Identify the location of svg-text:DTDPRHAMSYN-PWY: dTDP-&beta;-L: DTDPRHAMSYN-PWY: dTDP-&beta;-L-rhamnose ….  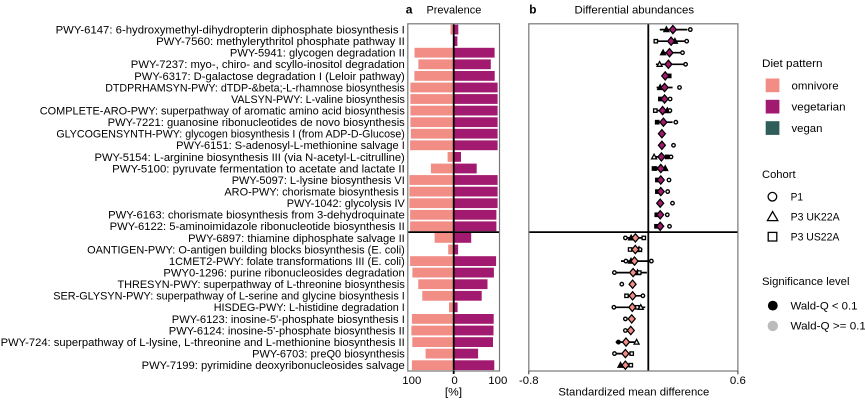
(255, 88).